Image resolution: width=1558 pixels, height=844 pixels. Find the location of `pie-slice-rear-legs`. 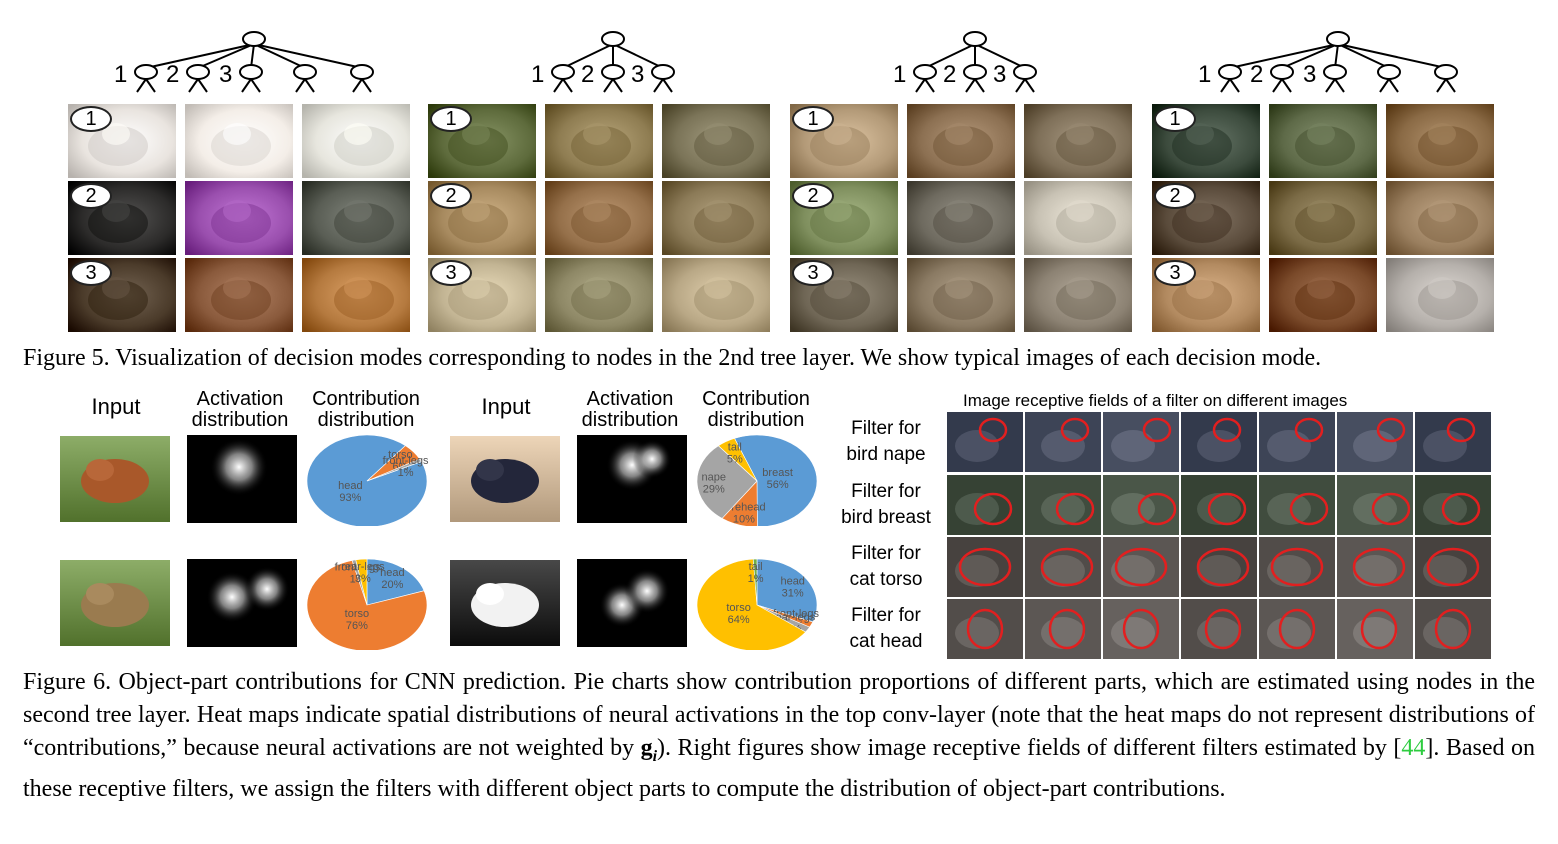

pie-slice-rear-legs is located at coordinates (361, 582).